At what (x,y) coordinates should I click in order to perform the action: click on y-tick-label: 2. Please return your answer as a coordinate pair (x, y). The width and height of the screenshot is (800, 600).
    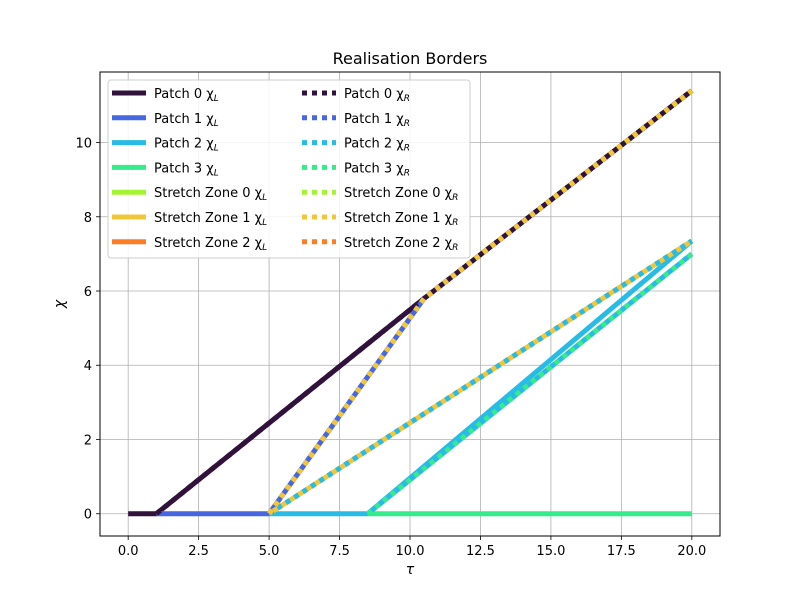
    Looking at the image, I should click on (88, 440).